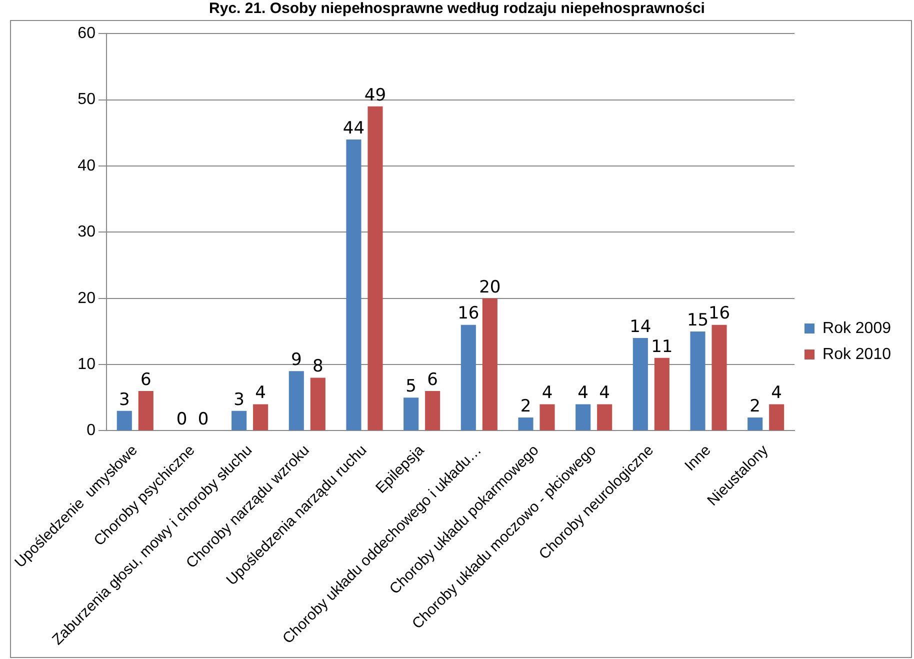  What do you see at coordinates (857, 328) in the screenshot?
I see `legend-label: Rok 2009` at bounding box center [857, 328].